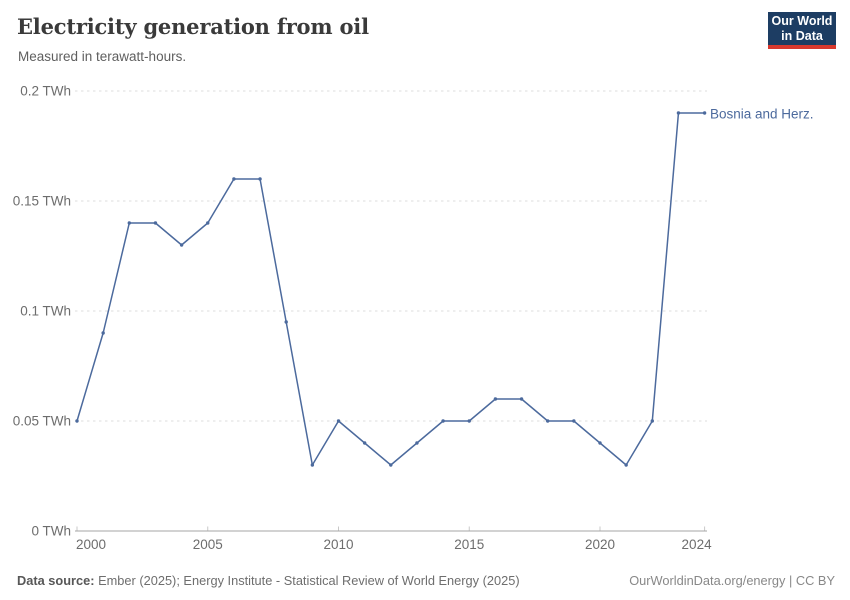 This screenshot has height=600, width=850. What do you see at coordinates (51, 531) in the screenshot?
I see `y-tick-label: 0 TWh` at bounding box center [51, 531].